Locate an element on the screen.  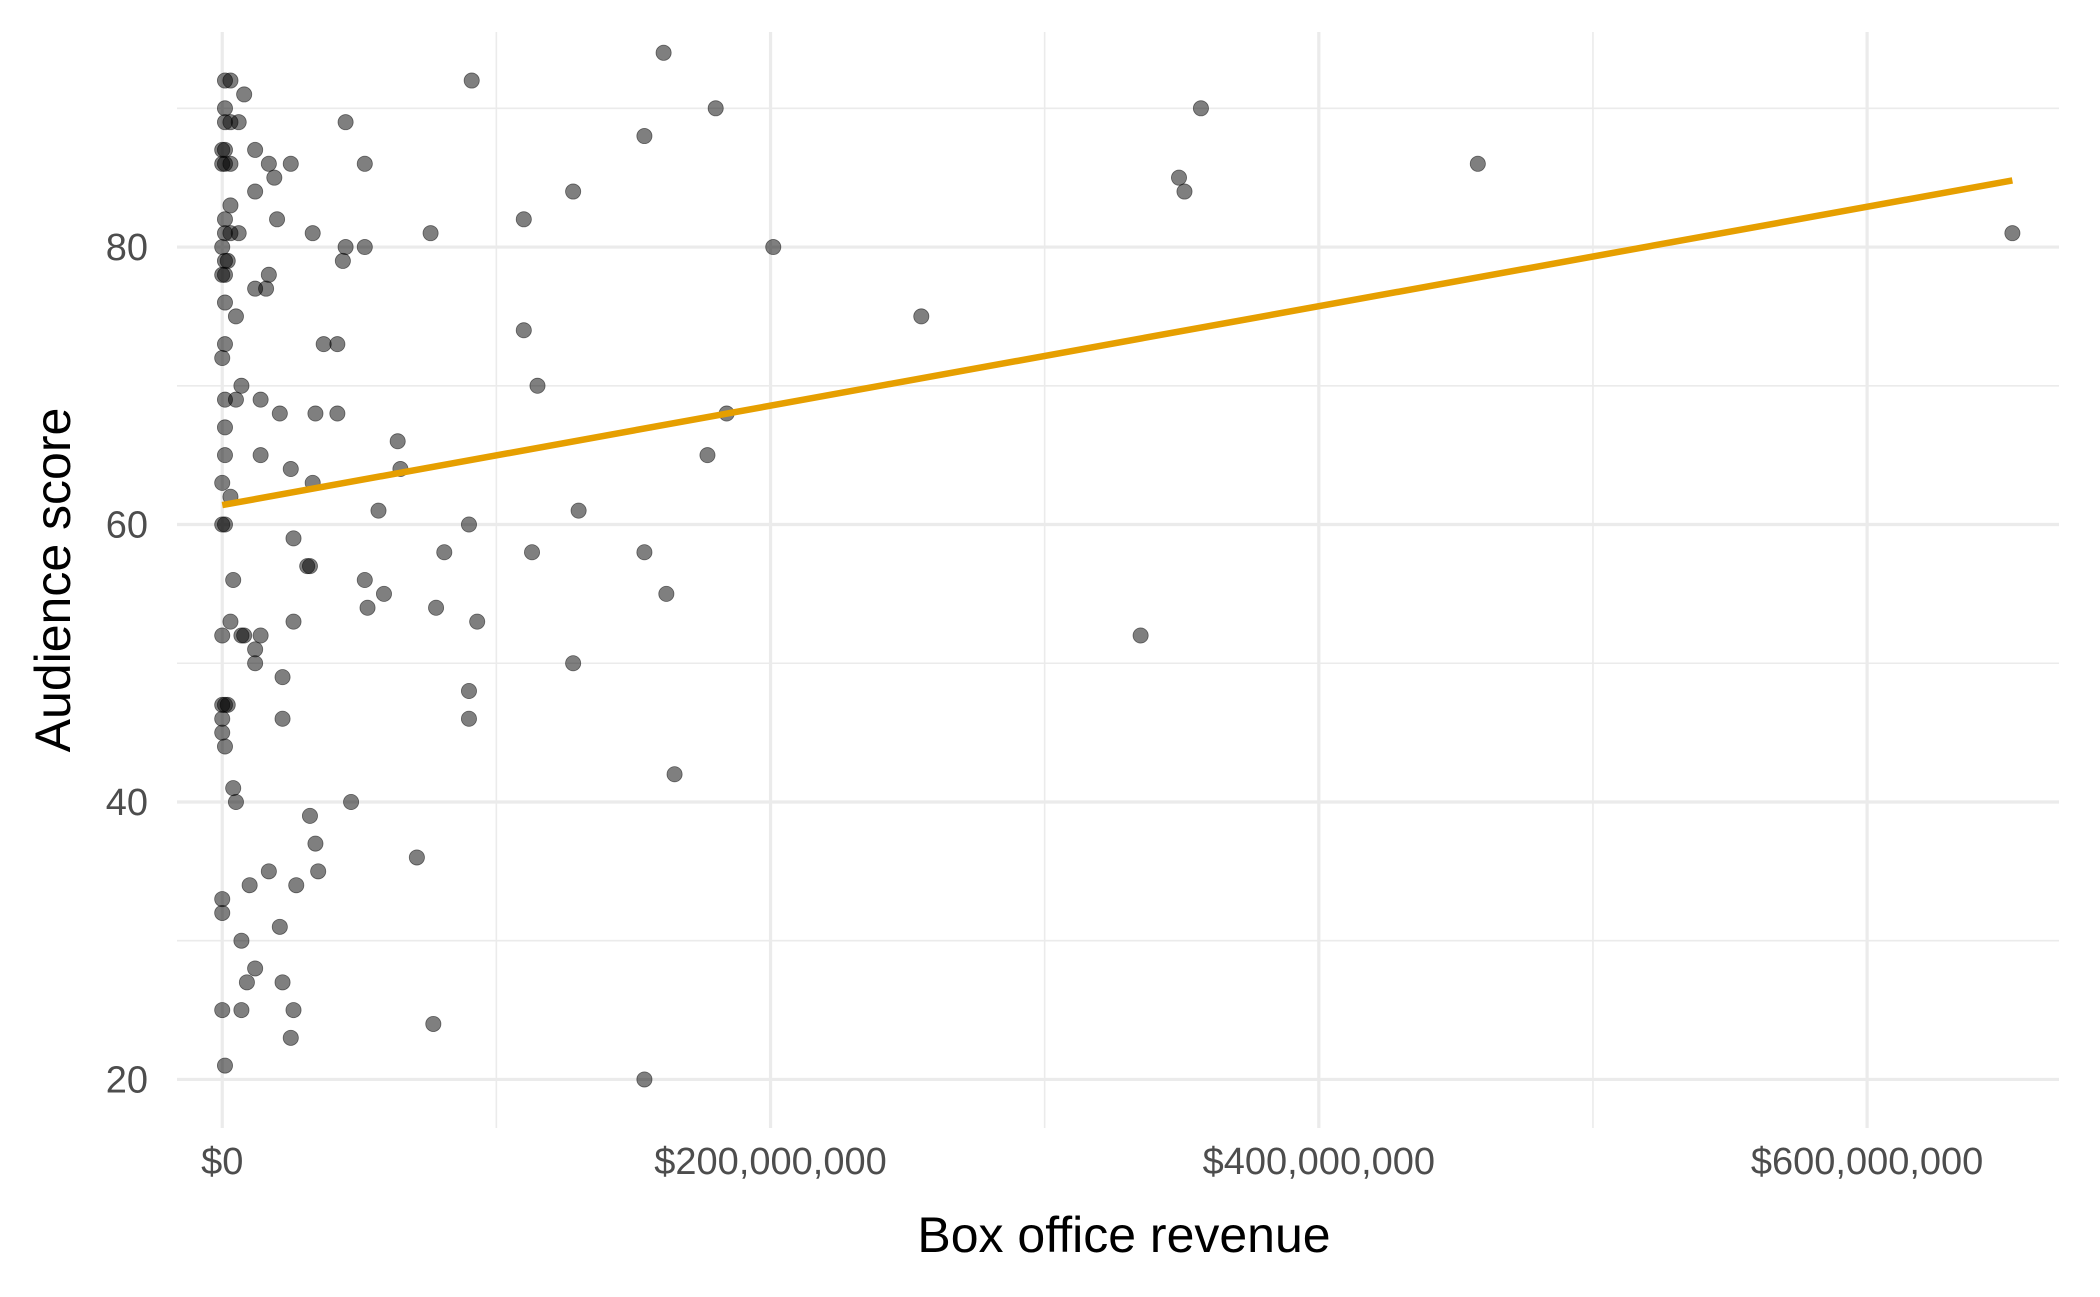
y-tick-label: 60 is located at coordinates (127, 526).